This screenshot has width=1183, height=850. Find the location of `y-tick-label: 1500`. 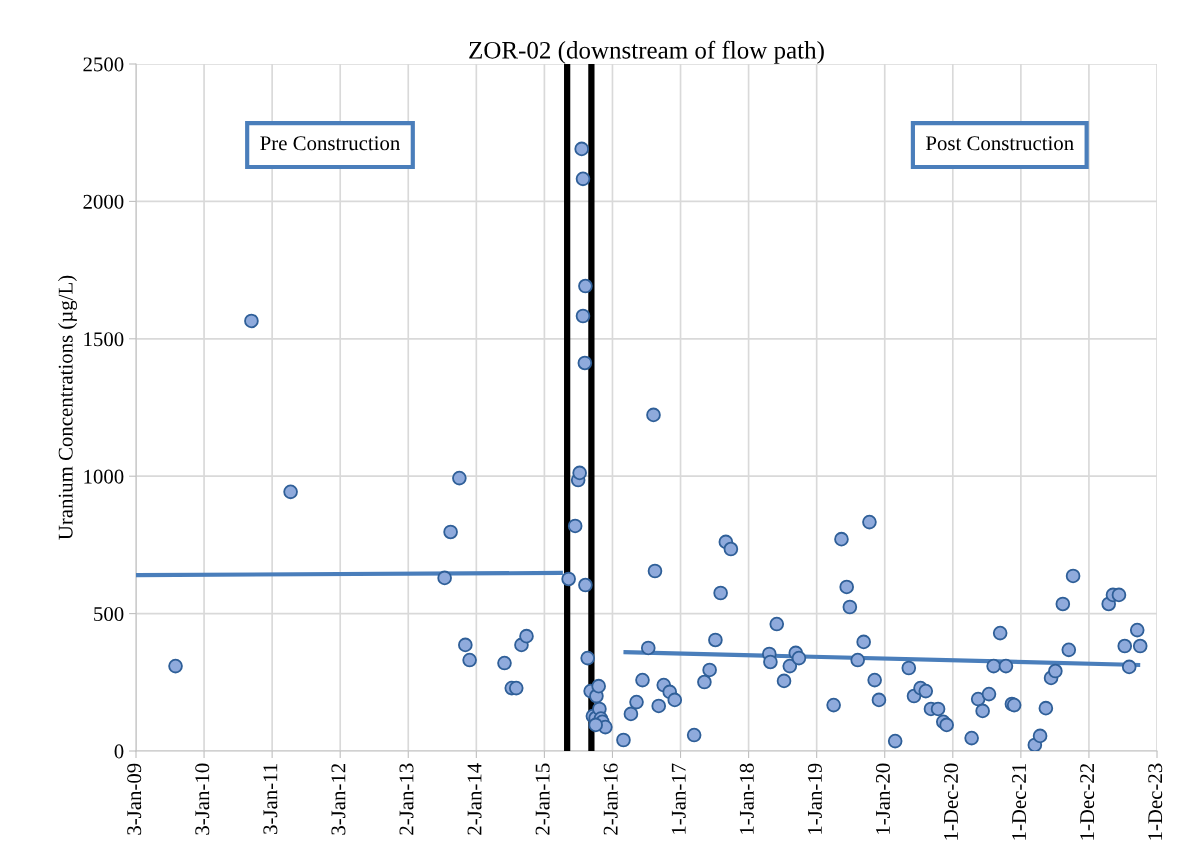

y-tick-label: 1500 is located at coordinates (104, 339).